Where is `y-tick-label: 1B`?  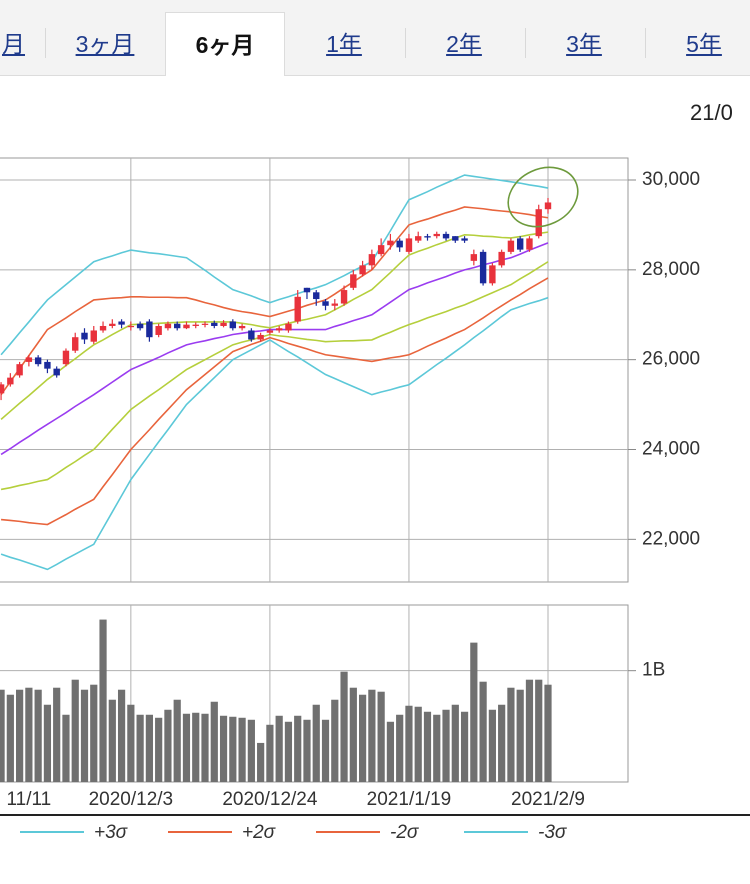
y-tick-label: 1B is located at coordinates (653, 670).